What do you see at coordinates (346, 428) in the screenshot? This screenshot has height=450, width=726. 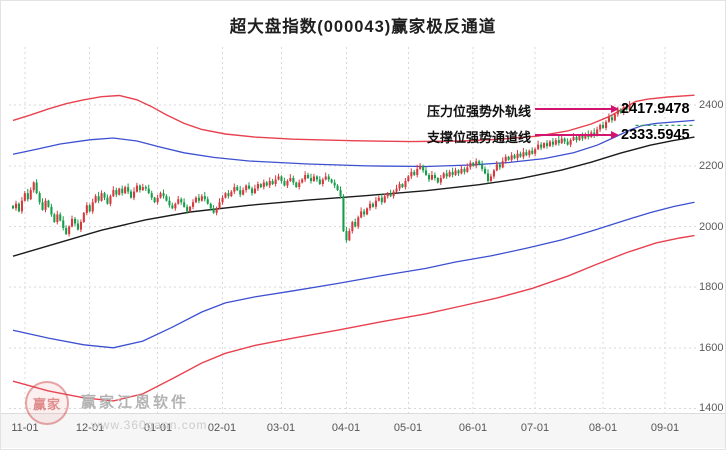 I see `x-tick-label: 04-01` at bounding box center [346, 428].